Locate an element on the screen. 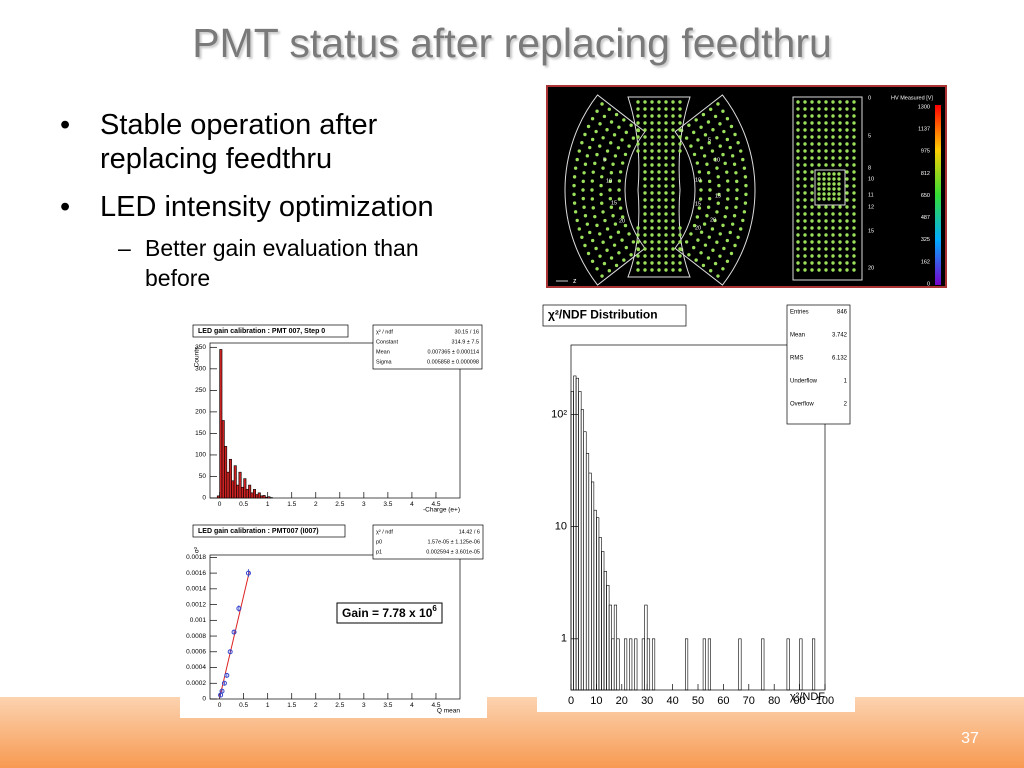 Image resolution: width=1024 pixels, height=768 pixels. stats-box is located at coordinates (428, 542).